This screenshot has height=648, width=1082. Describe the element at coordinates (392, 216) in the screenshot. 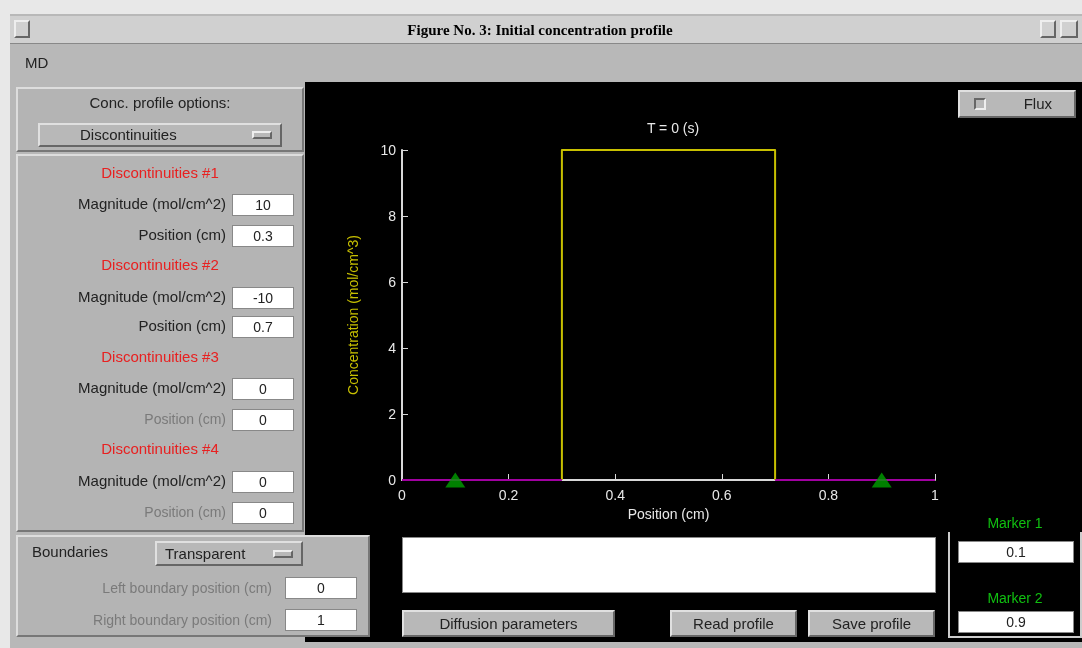

I see `y-tick-label: 8` at that location.